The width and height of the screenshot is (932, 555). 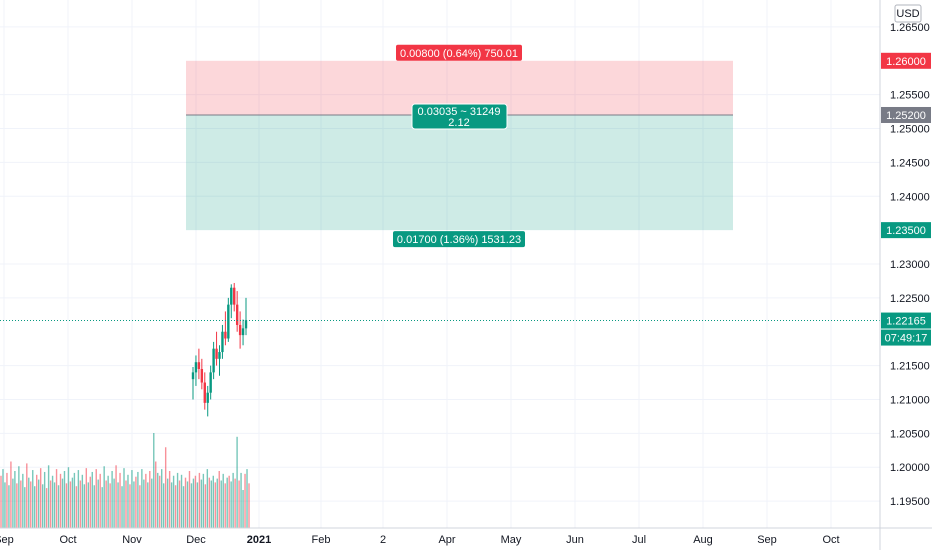 What do you see at coordinates (906, 116) in the screenshot?
I see `price-tag-label: 1.25200` at bounding box center [906, 116].